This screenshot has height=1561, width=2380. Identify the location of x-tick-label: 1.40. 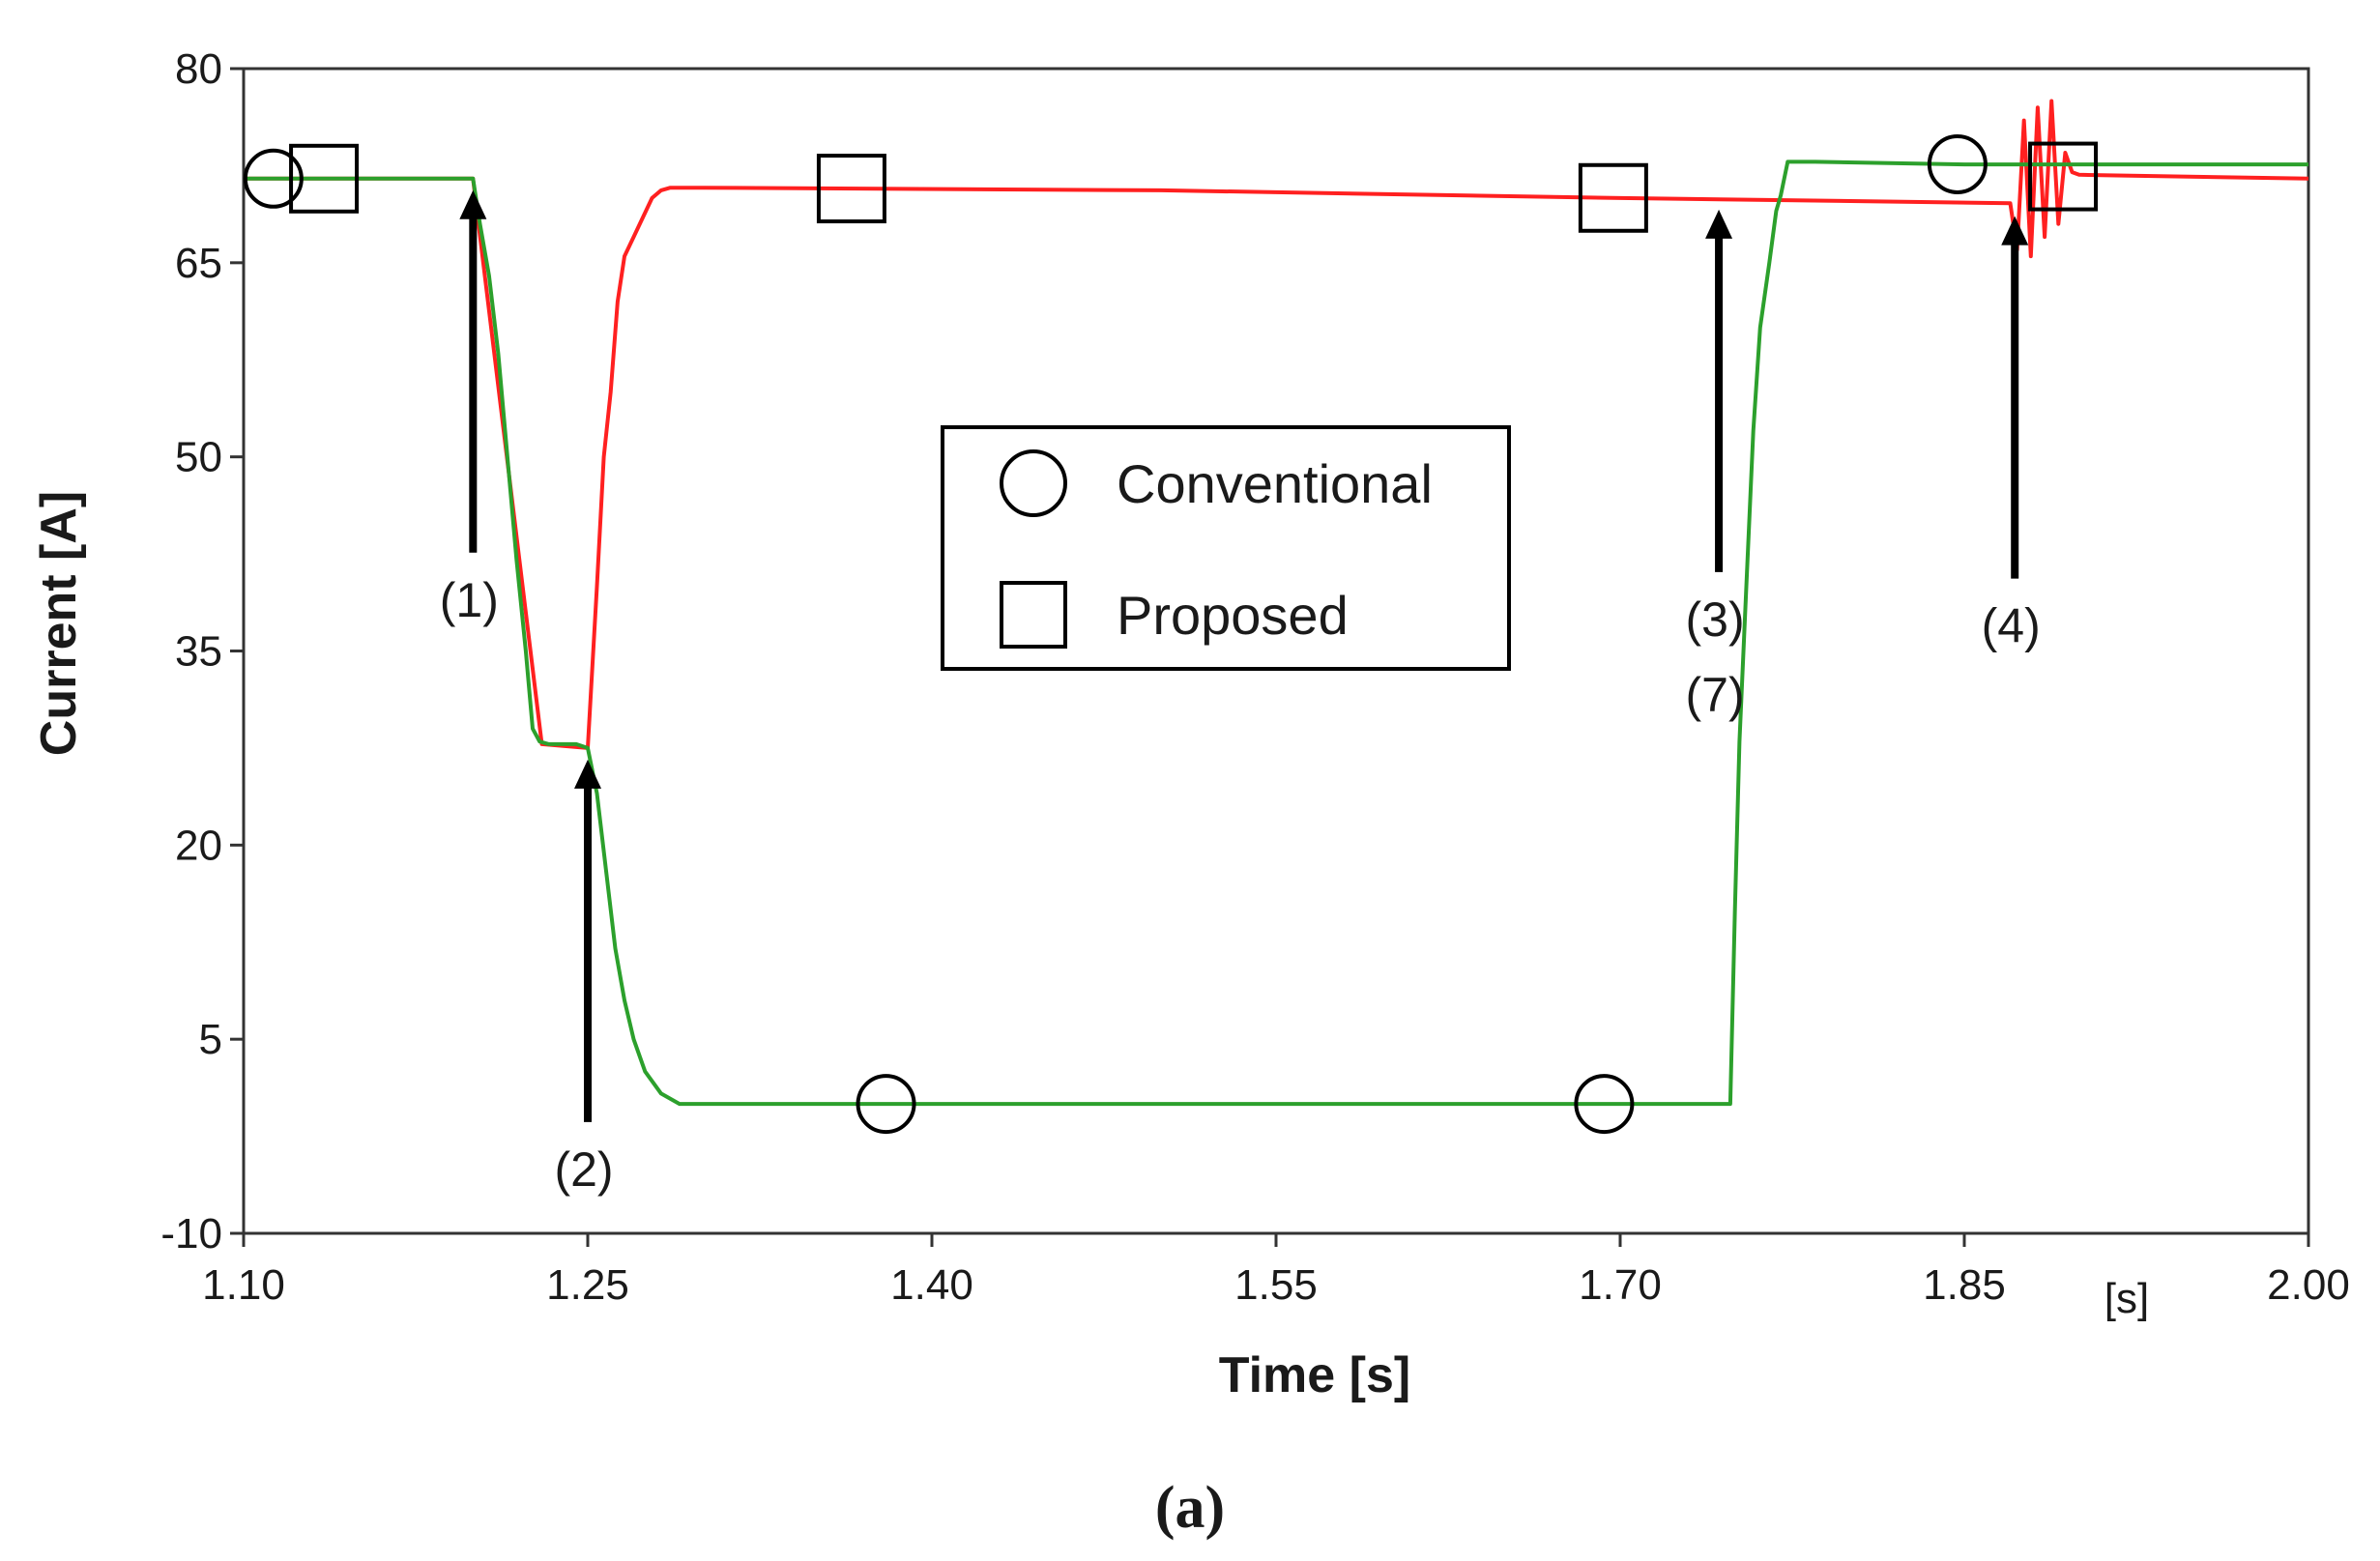
(932, 1285).